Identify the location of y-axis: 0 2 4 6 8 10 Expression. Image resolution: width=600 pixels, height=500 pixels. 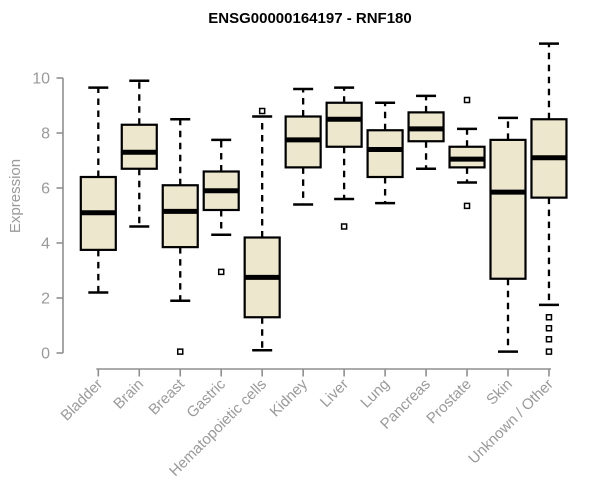
(35, 217).